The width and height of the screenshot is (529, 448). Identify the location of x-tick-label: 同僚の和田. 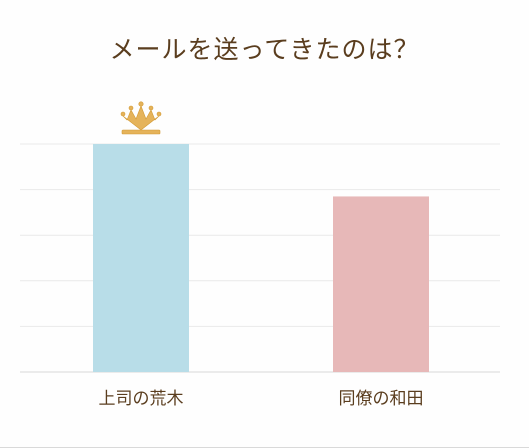
(381, 399).